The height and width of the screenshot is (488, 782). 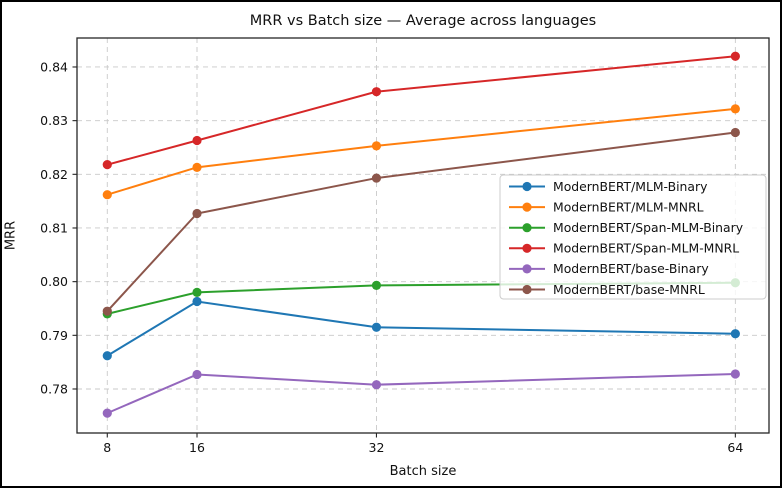 What do you see at coordinates (54, 66) in the screenshot?
I see `y-tick-label: 0.84` at bounding box center [54, 66].